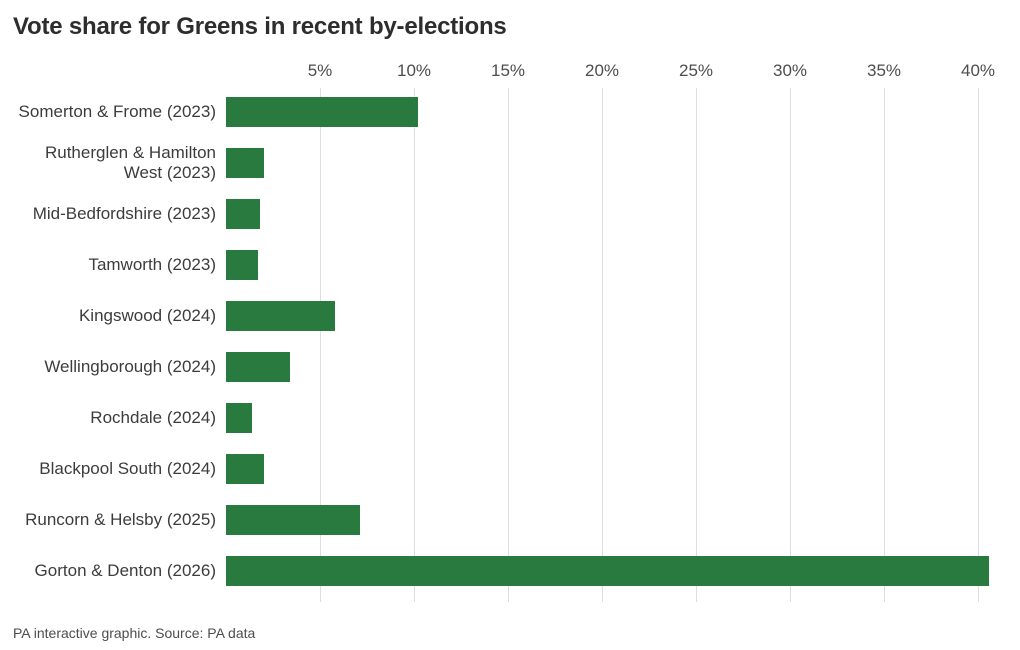 The image size is (1020, 650). Describe the element at coordinates (125, 570) in the screenshot. I see `category-label: Gorton & Denton (2026)` at that location.